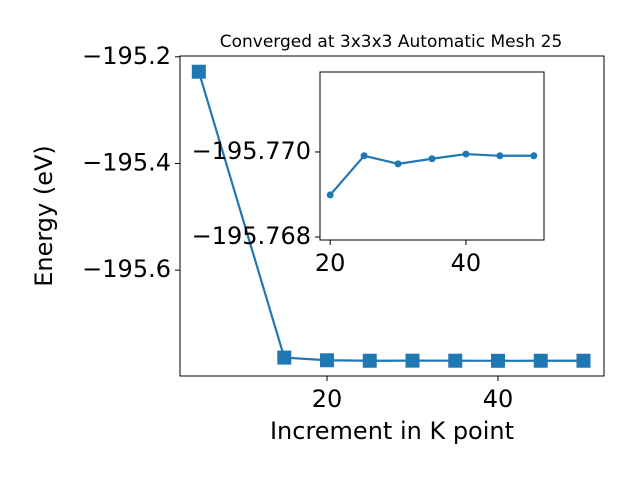 The width and height of the screenshot is (640, 480). What do you see at coordinates (126, 56) in the screenshot?
I see `y-tick-label: −195.2` at bounding box center [126, 56].